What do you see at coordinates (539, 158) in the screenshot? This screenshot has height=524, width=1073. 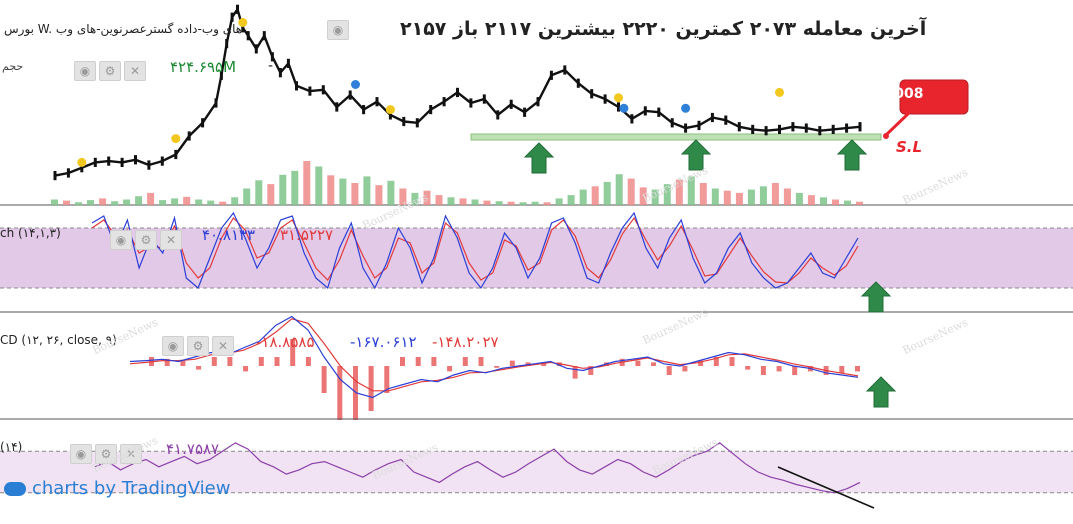 I see `up-arrow` at bounding box center [539, 158].